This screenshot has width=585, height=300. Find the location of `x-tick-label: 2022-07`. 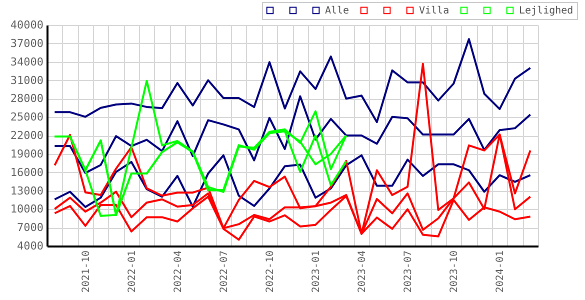

x-tick-label: 2022-07 is located at coordinates (224, 271).